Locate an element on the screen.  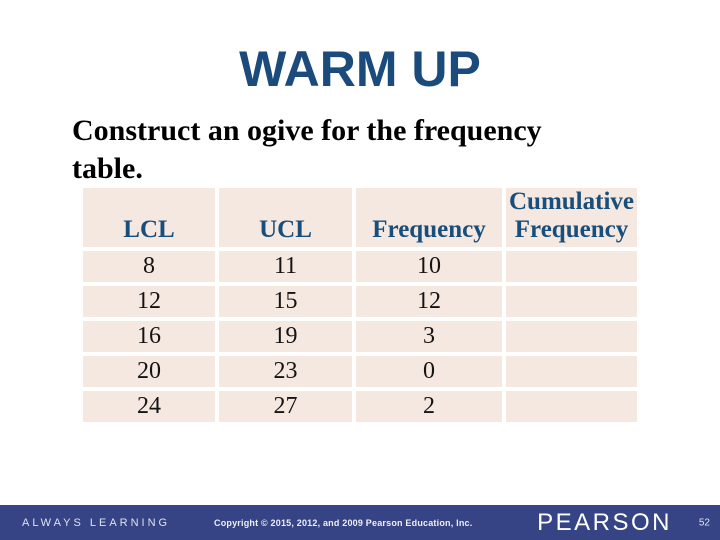
cell-lcl: 20 is located at coordinates (149, 371).